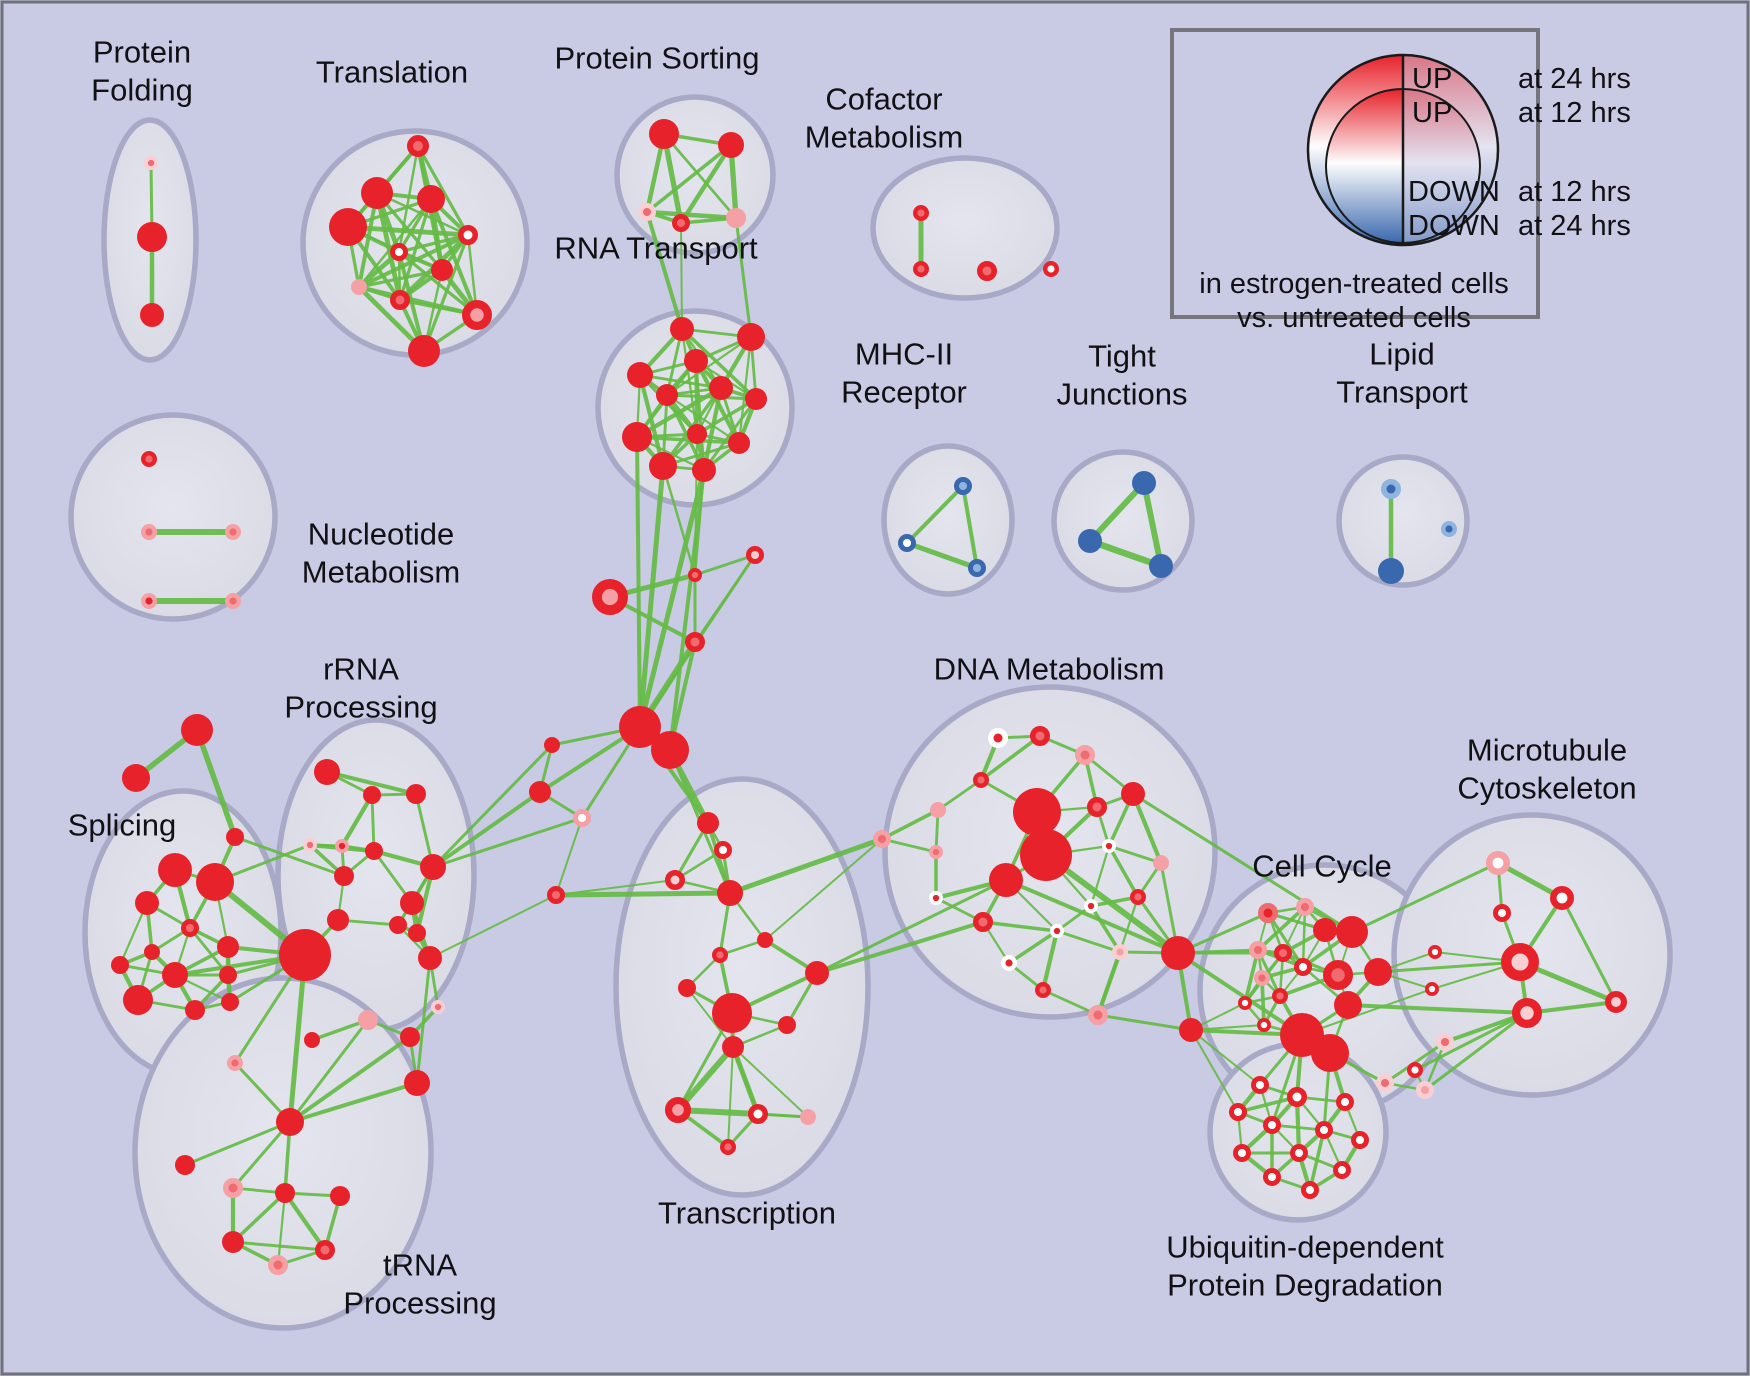 The image size is (1750, 1376). Describe the element at coordinates (377, 193) in the screenshot. I see `node-tl2` at that location.